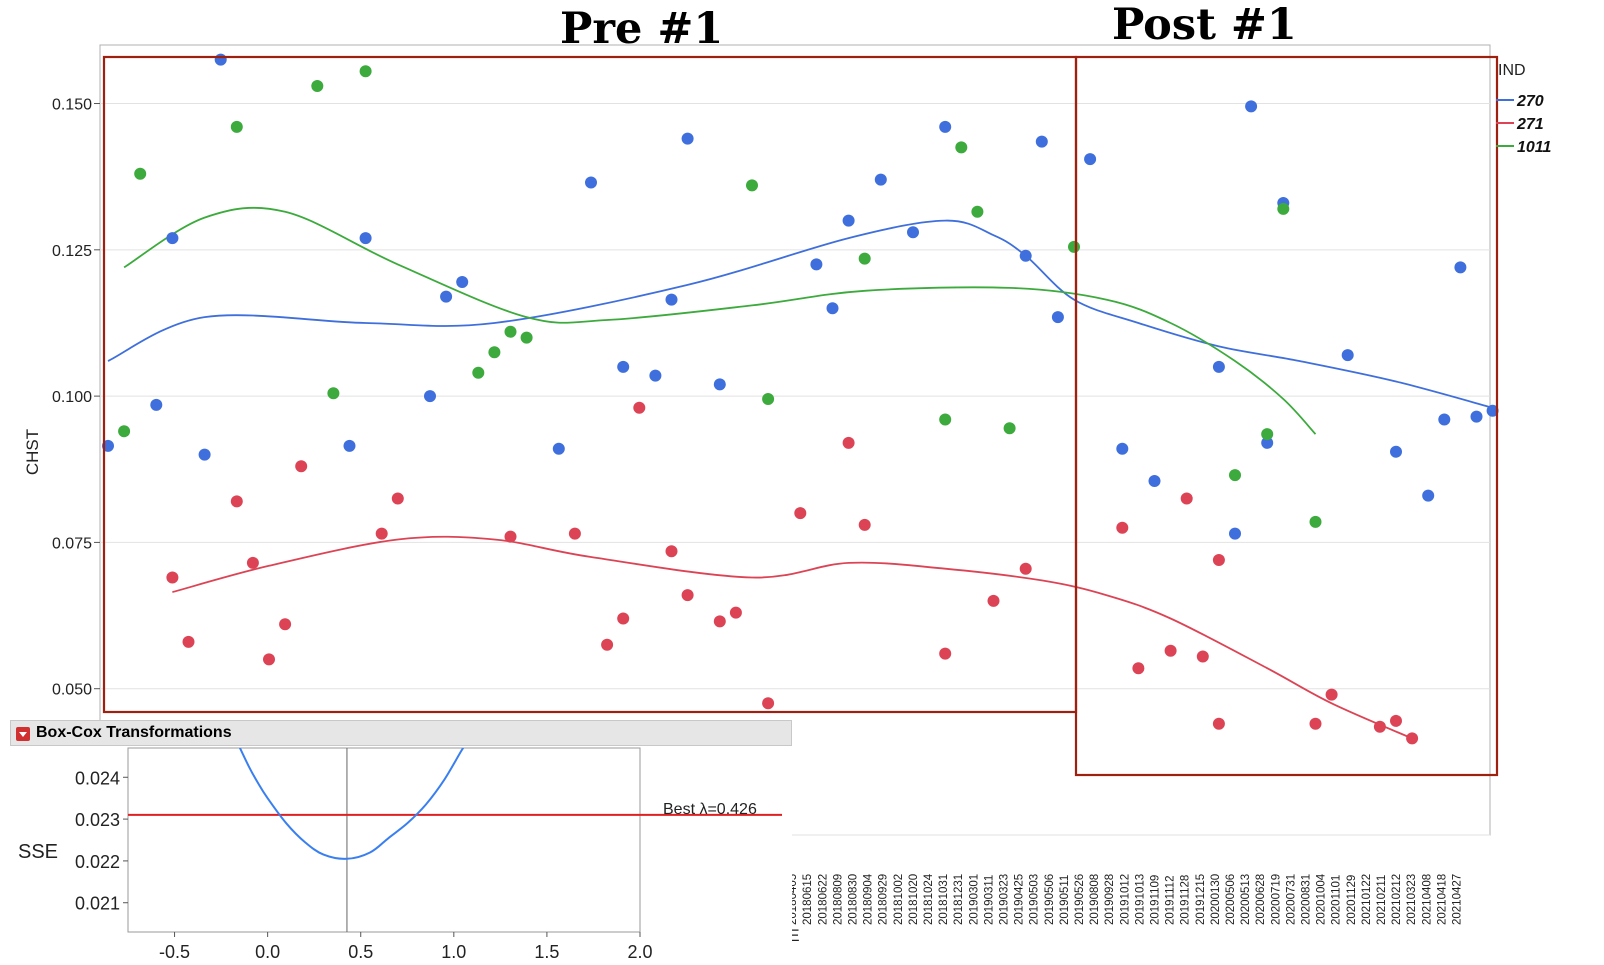 Image resolution: width=1604 pixels, height=965 pixels. What do you see at coordinates (1080, 899) in the screenshot?
I see `x-tick-label: 20190526` at bounding box center [1080, 899].